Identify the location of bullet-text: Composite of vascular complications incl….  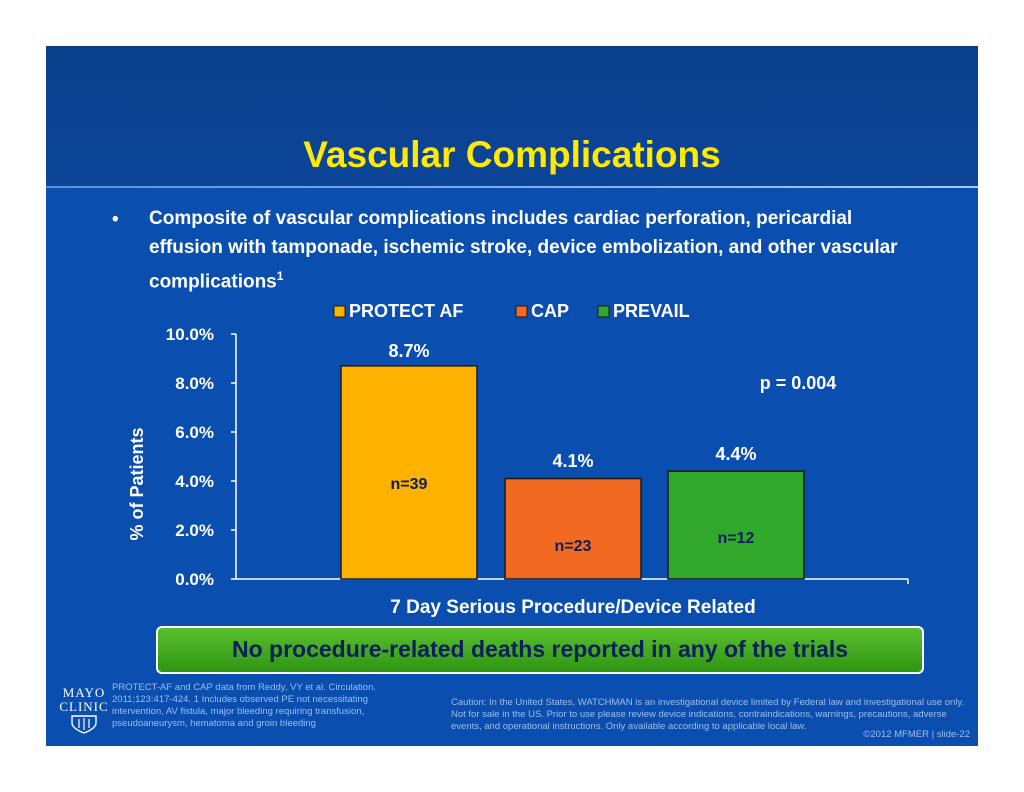
(529, 250).